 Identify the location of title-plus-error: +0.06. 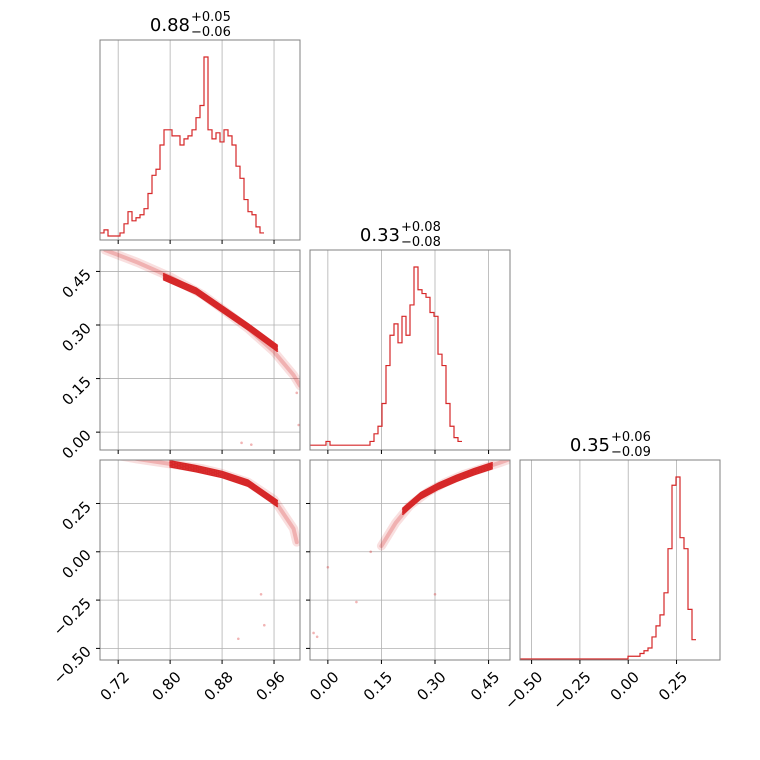
(631, 437).